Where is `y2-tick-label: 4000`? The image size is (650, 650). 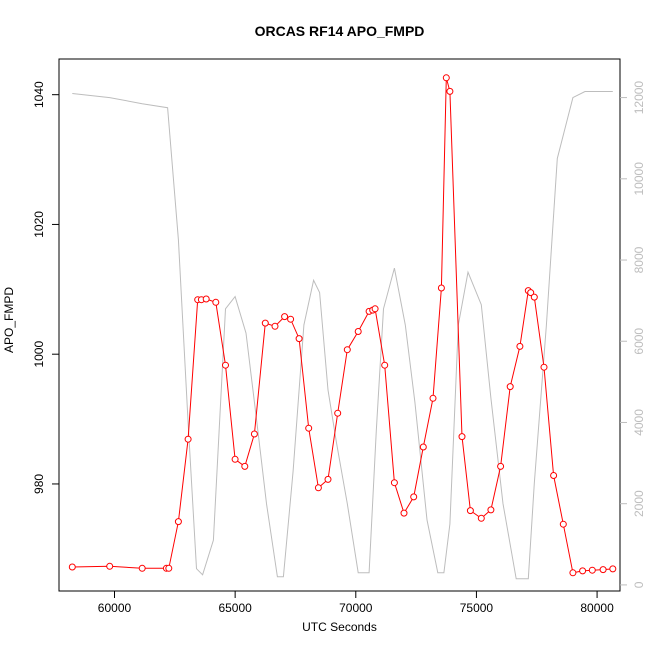 y2-tick-label: 4000 is located at coordinates (639, 422).